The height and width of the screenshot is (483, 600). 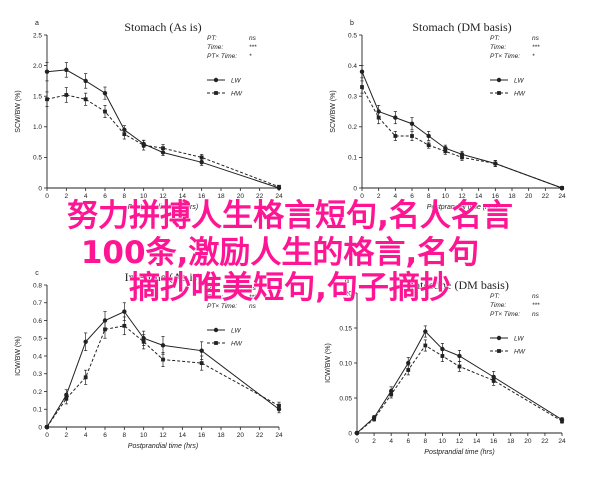 What do you see at coordinates (290, 288) in the screenshot?
I see `overlay-text-line-3: 摘抄唯美短句,句子摘抄` at bounding box center [290, 288].